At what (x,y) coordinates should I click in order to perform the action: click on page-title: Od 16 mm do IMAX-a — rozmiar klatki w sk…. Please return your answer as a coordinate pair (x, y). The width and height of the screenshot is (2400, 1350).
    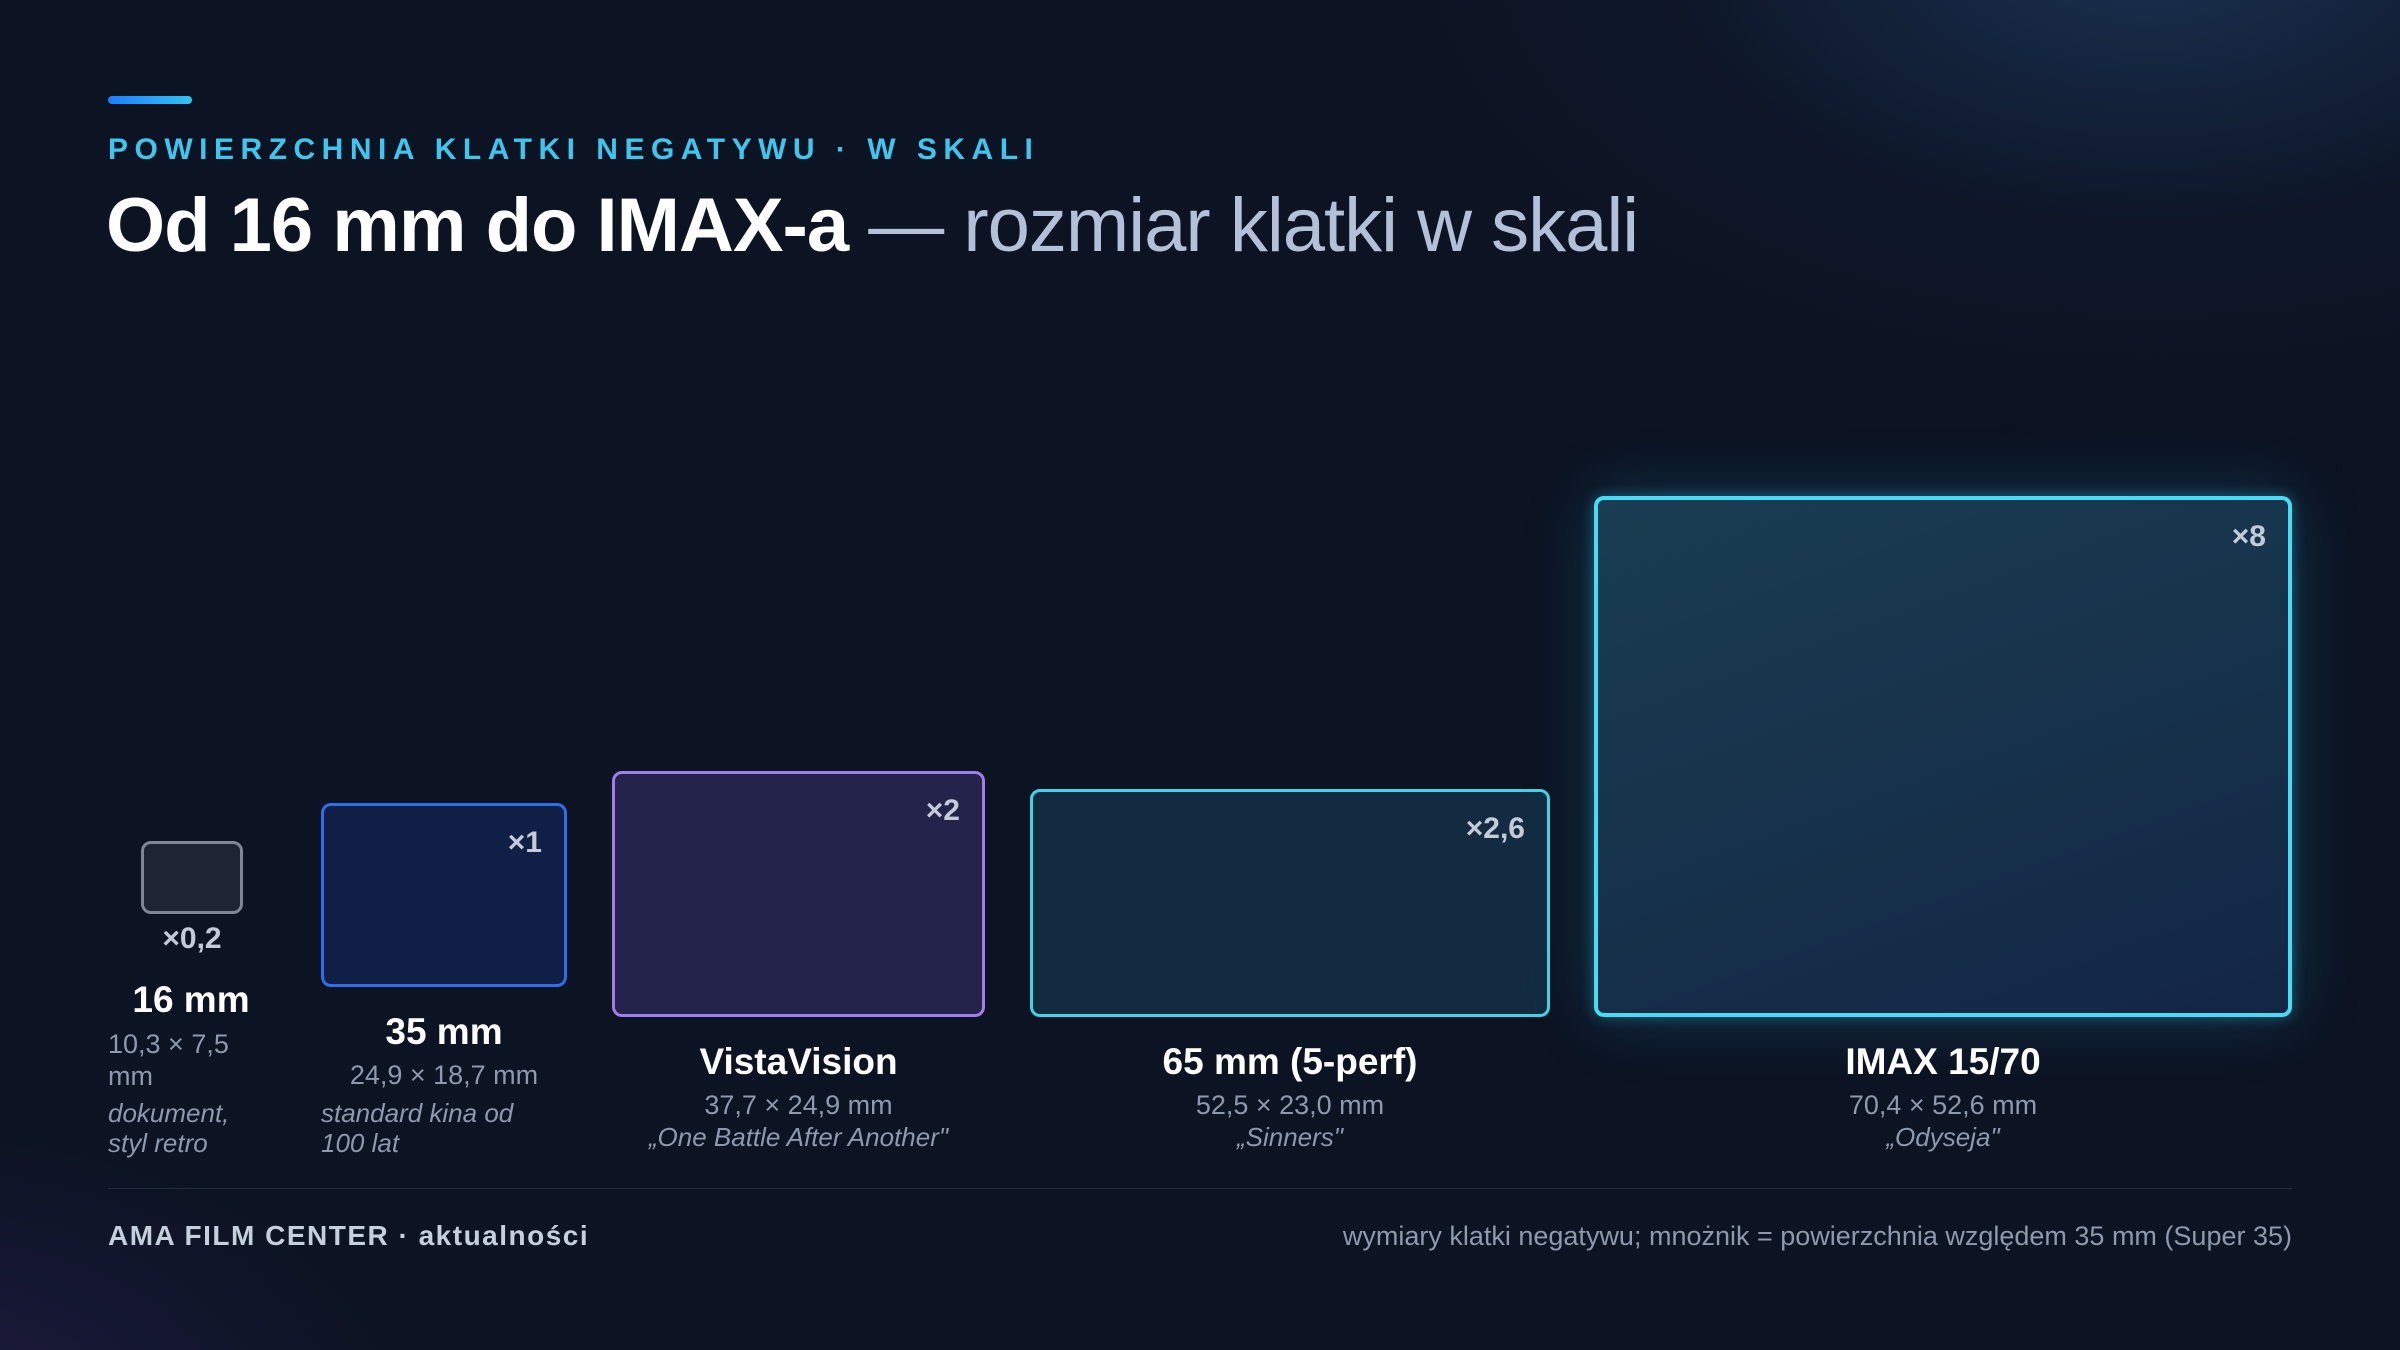
    Looking at the image, I should click on (872, 226).